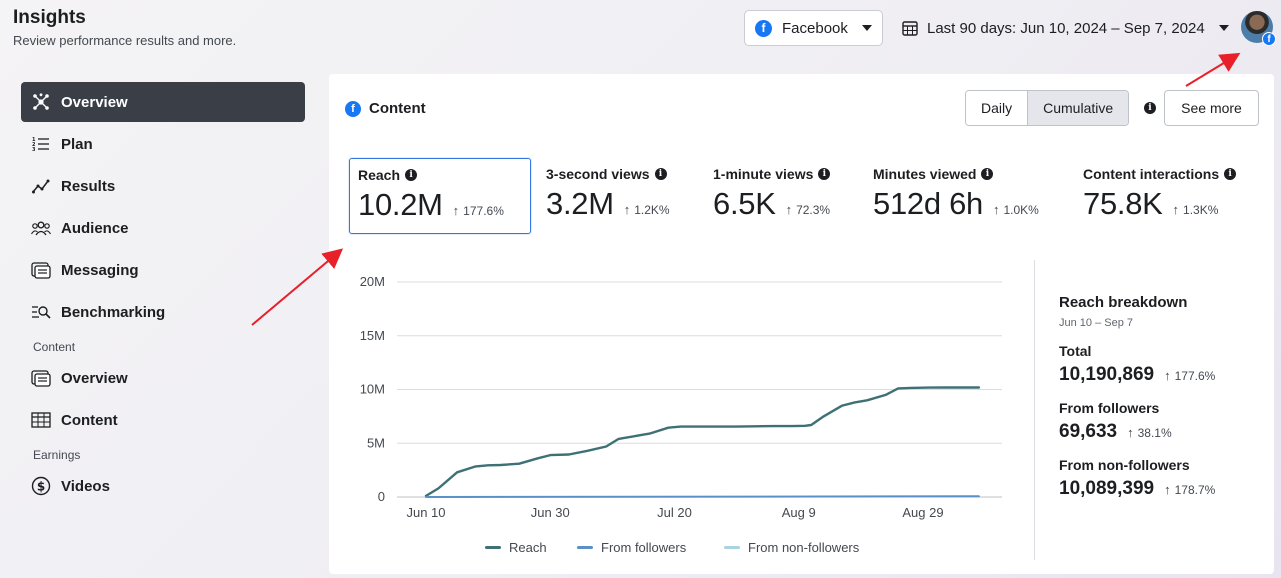  What do you see at coordinates (1096, 323) in the screenshot?
I see `breakdown-date: Jun 10 – Sep 7` at bounding box center [1096, 323].